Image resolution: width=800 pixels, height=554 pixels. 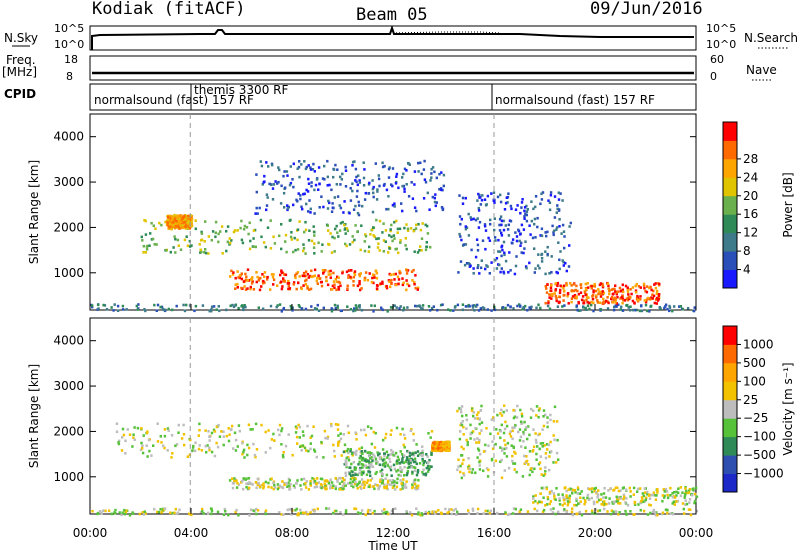 I want to click on velocity-colorbar-swatch, so click(x=730, y=446).